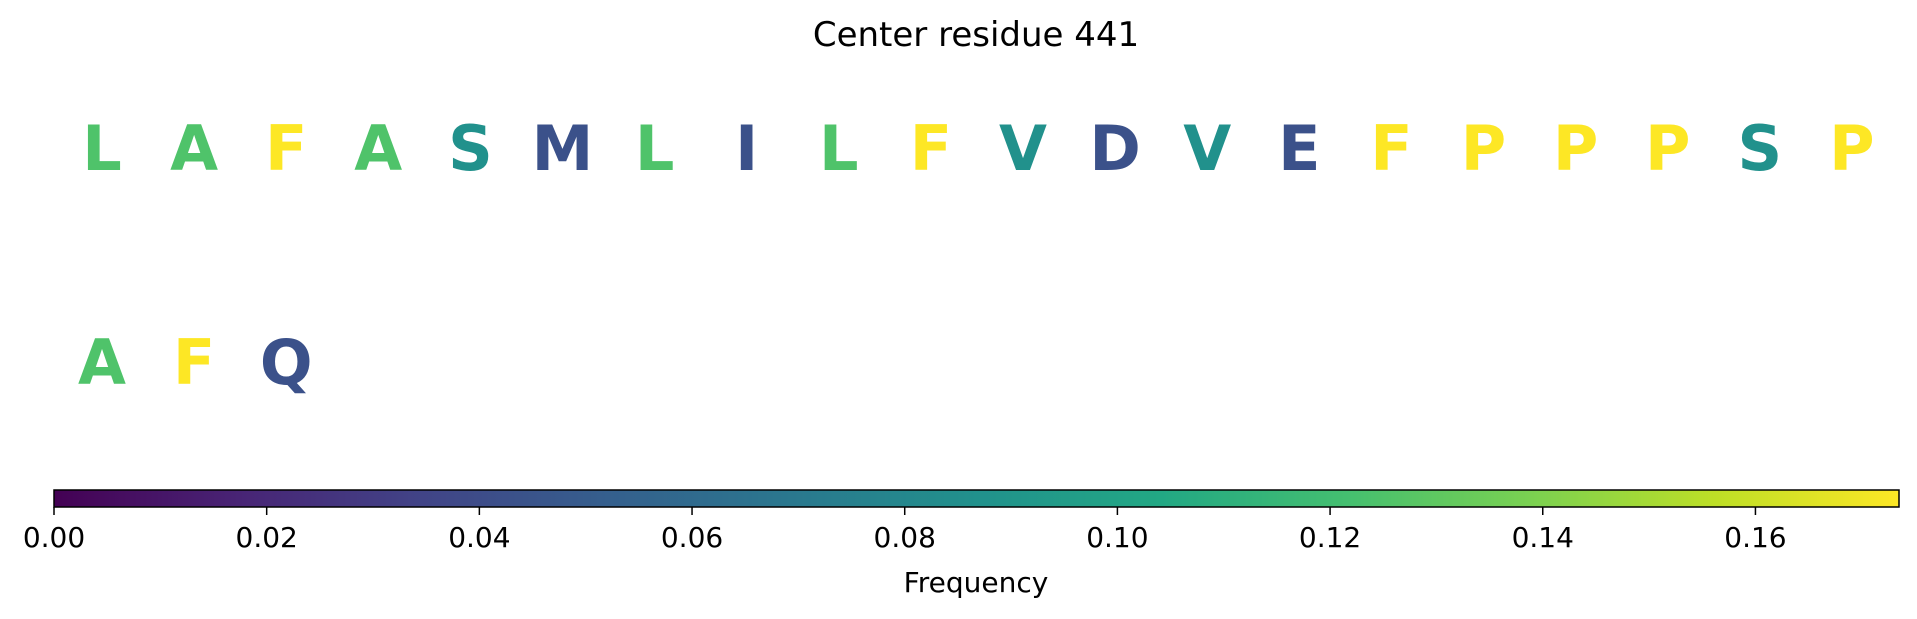 The width and height of the screenshot is (1917, 619). I want to click on residue-letter: Q, so click(286, 362).